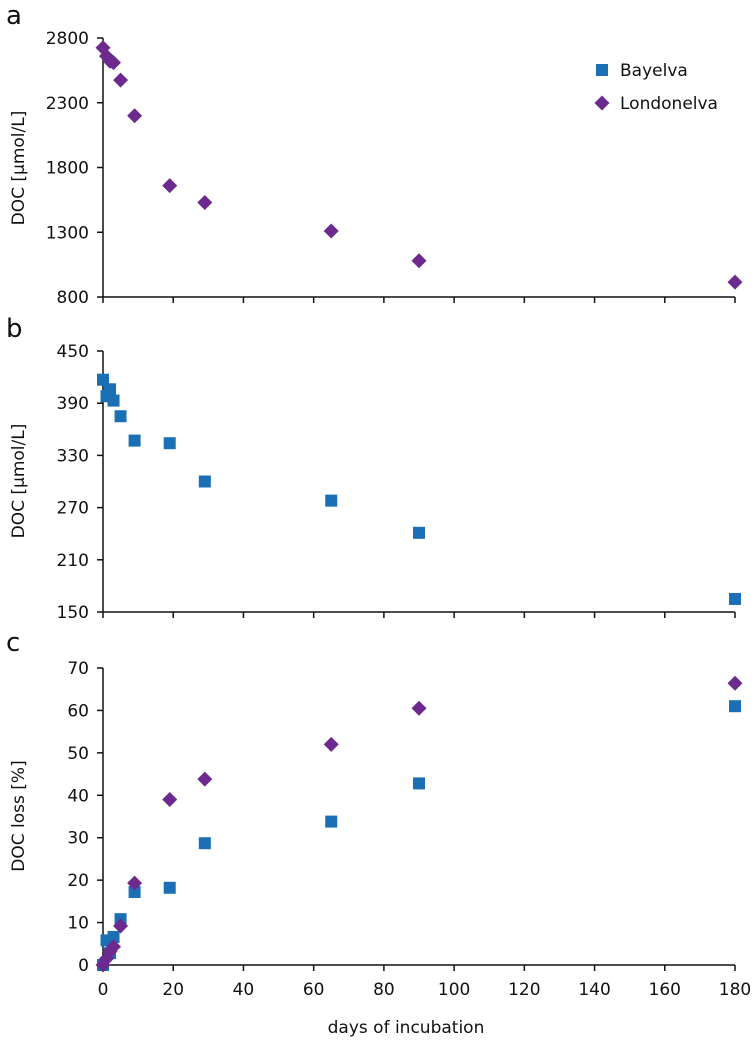  Describe the element at coordinates (406, 1028) in the screenshot. I see `x-axis-label: days of incubation` at that location.